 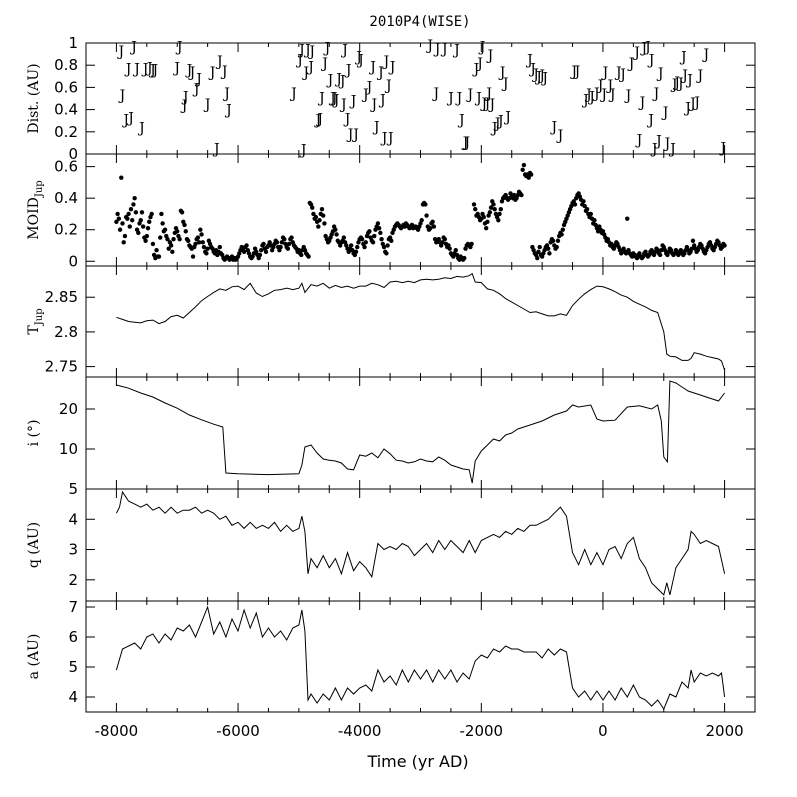 I want to click on y-tick-label: 0.2, so click(x=66, y=230).